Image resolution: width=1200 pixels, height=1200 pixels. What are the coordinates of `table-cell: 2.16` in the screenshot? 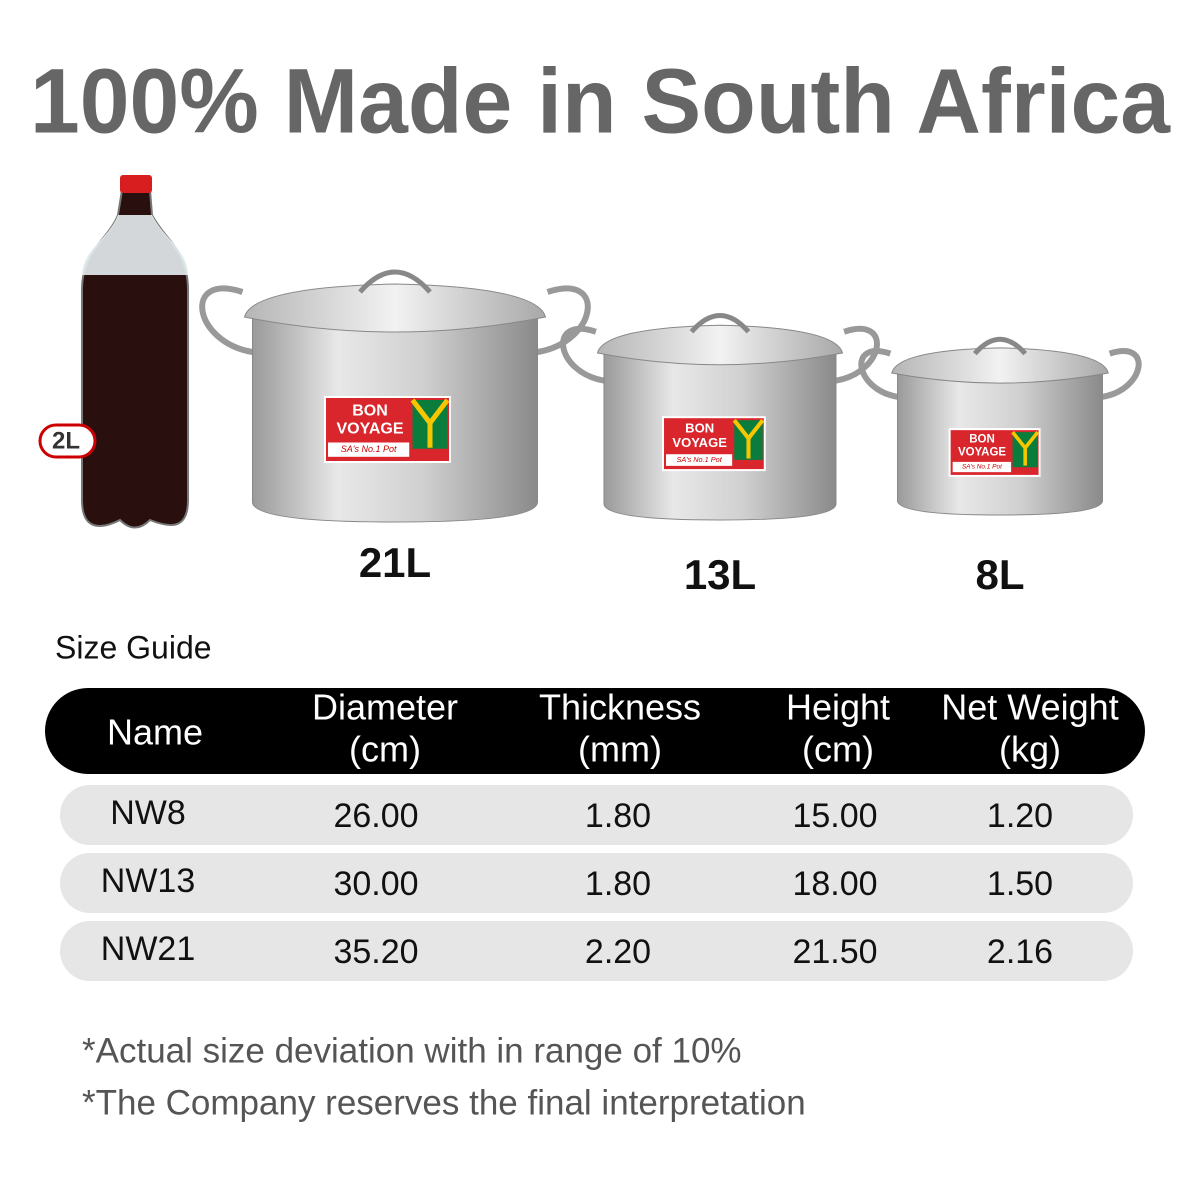 It's located at (1020, 952).